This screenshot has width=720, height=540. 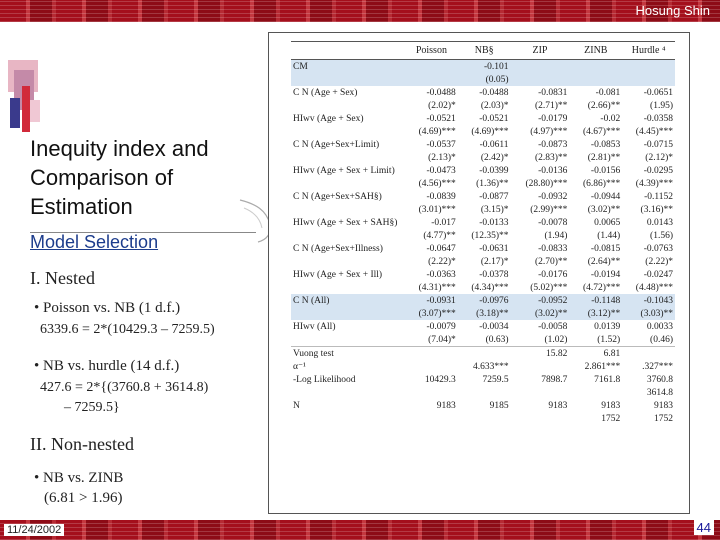 I want to click on table-cell: 0.0033, so click(x=659, y=326).